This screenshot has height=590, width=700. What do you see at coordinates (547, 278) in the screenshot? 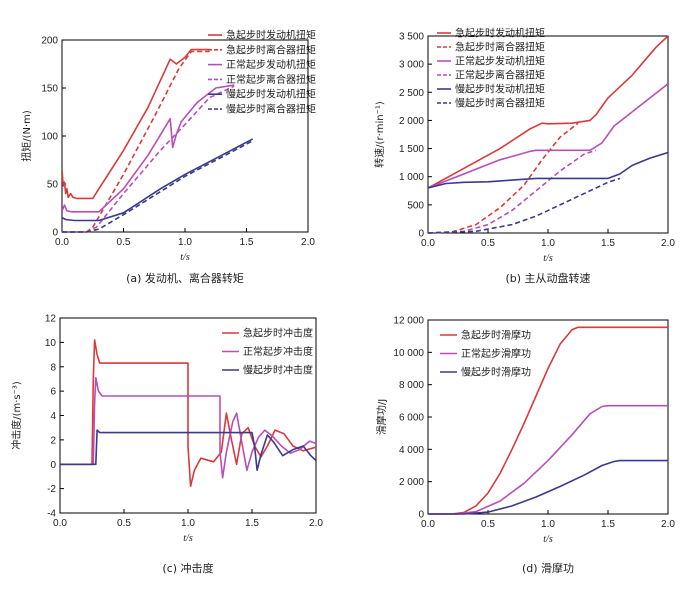
I see `panel-caption: (b) 主从动盘转速` at bounding box center [547, 278].